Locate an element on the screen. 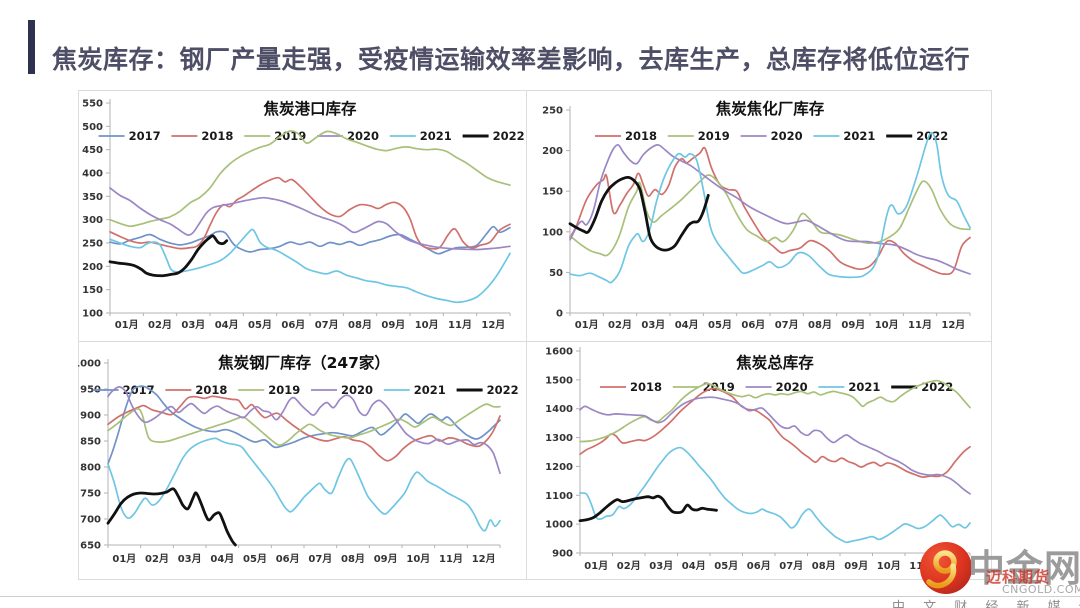 The image size is (1080, 608). y-axis-label: 1600 is located at coordinates (559, 352).